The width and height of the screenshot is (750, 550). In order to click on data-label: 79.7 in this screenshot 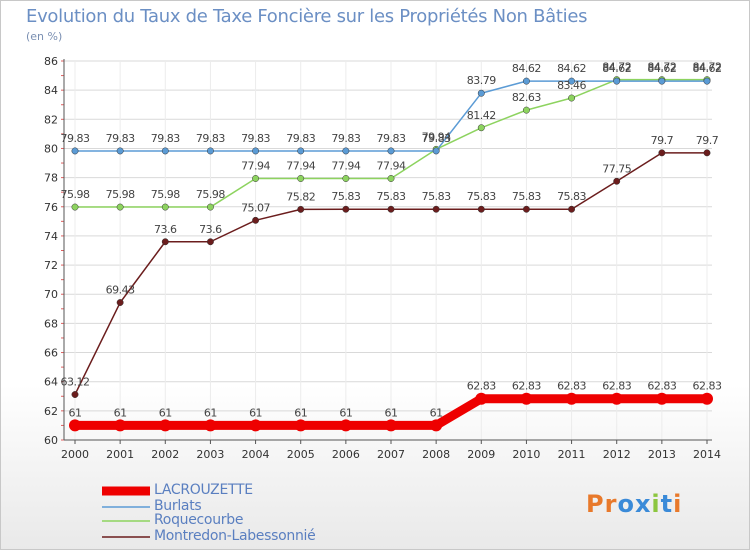, I will do `click(662, 140)`.